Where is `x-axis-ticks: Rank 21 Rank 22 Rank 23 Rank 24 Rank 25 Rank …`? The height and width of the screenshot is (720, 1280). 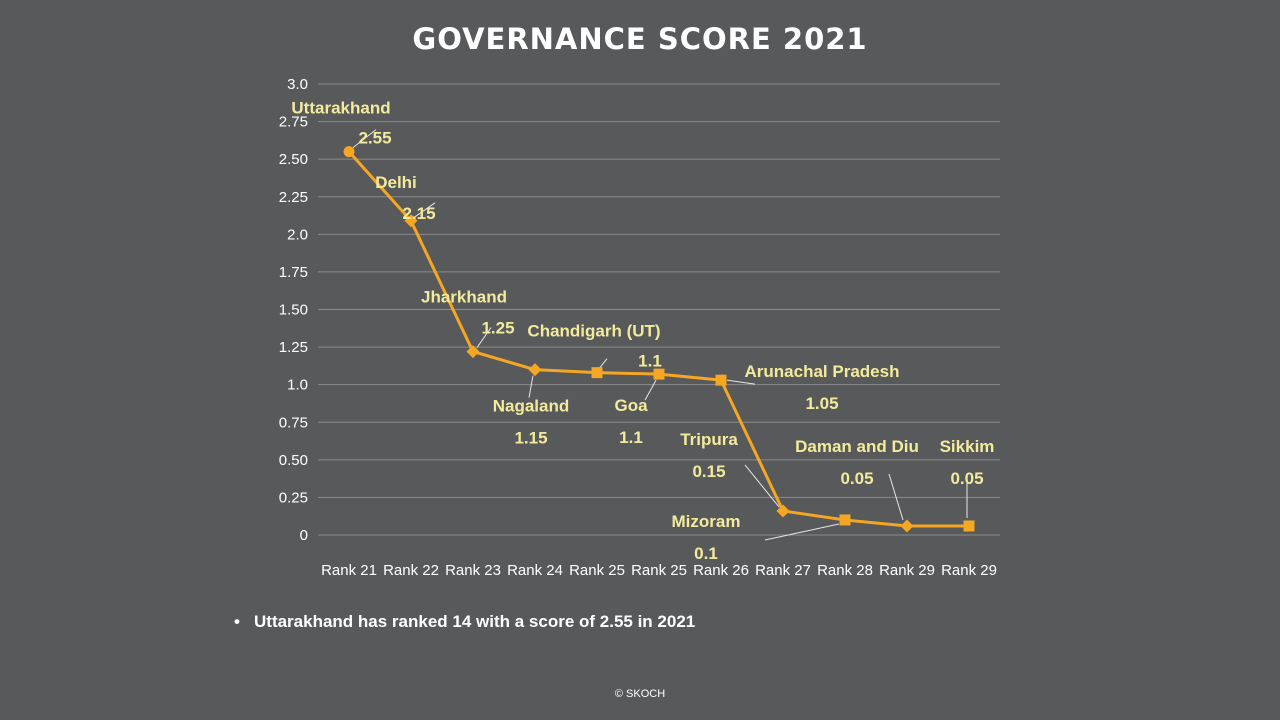
x-axis-ticks: Rank 21 Rank 22 Rank 23 Rank 24 Rank 25 Rank … is located at coordinates (659, 570).